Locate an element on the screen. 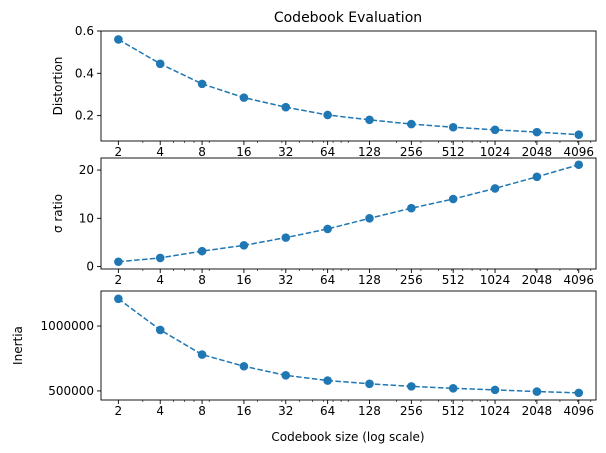 The height and width of the screenshot is (453, 606). y-tick-label: 20 is located at coordinates (86, 170).